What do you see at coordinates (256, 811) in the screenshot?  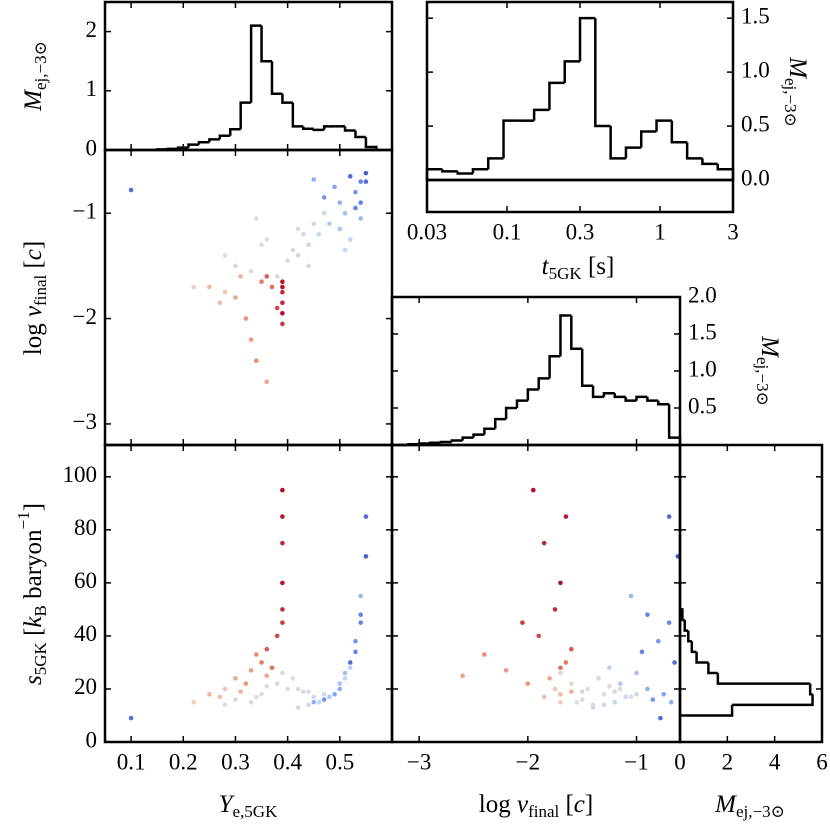 I see `label-part: e,5GK` at bounding box center [256, 811].